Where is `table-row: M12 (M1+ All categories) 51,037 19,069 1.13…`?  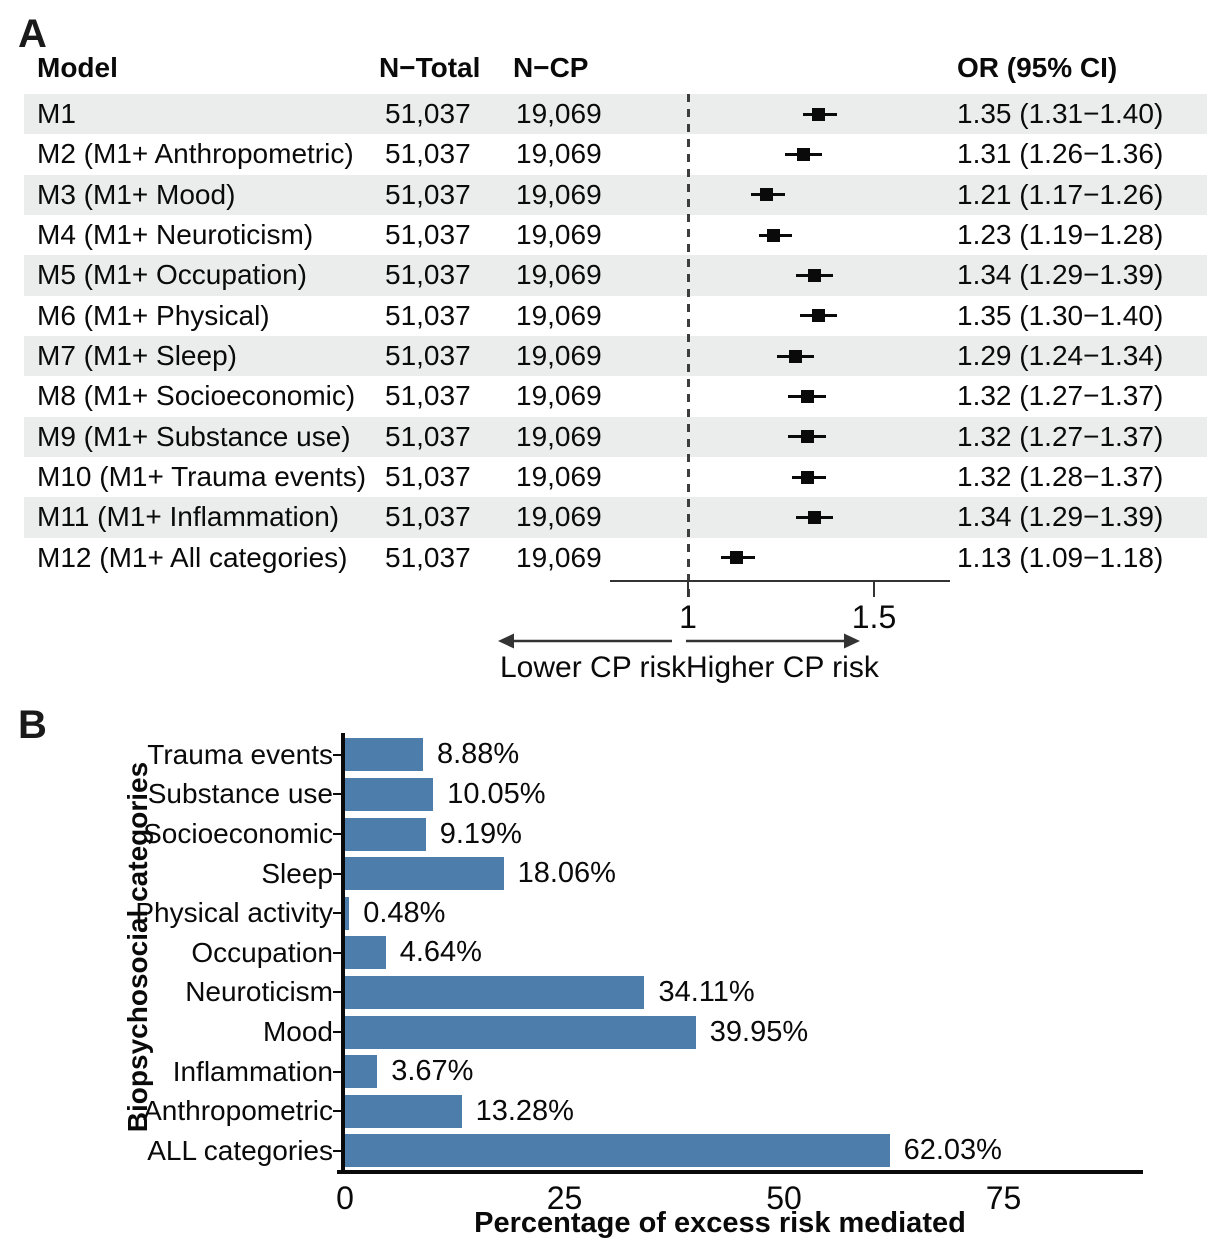
table-row: M12 (M1+ All categories) 51,037 19,069 1.13… is located at coordinates (615, 558).